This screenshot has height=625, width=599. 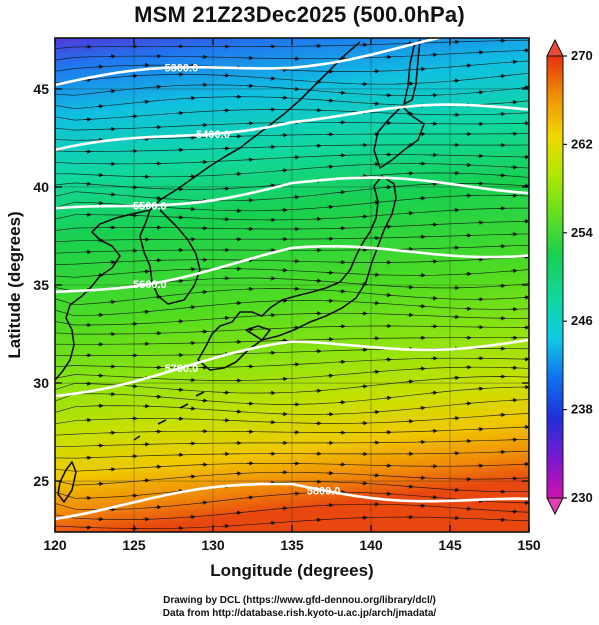 What do you see at coordinates (450, 545) in the screenshot?
I see `x-tick-label: 145` at bounding box center [450, 545].